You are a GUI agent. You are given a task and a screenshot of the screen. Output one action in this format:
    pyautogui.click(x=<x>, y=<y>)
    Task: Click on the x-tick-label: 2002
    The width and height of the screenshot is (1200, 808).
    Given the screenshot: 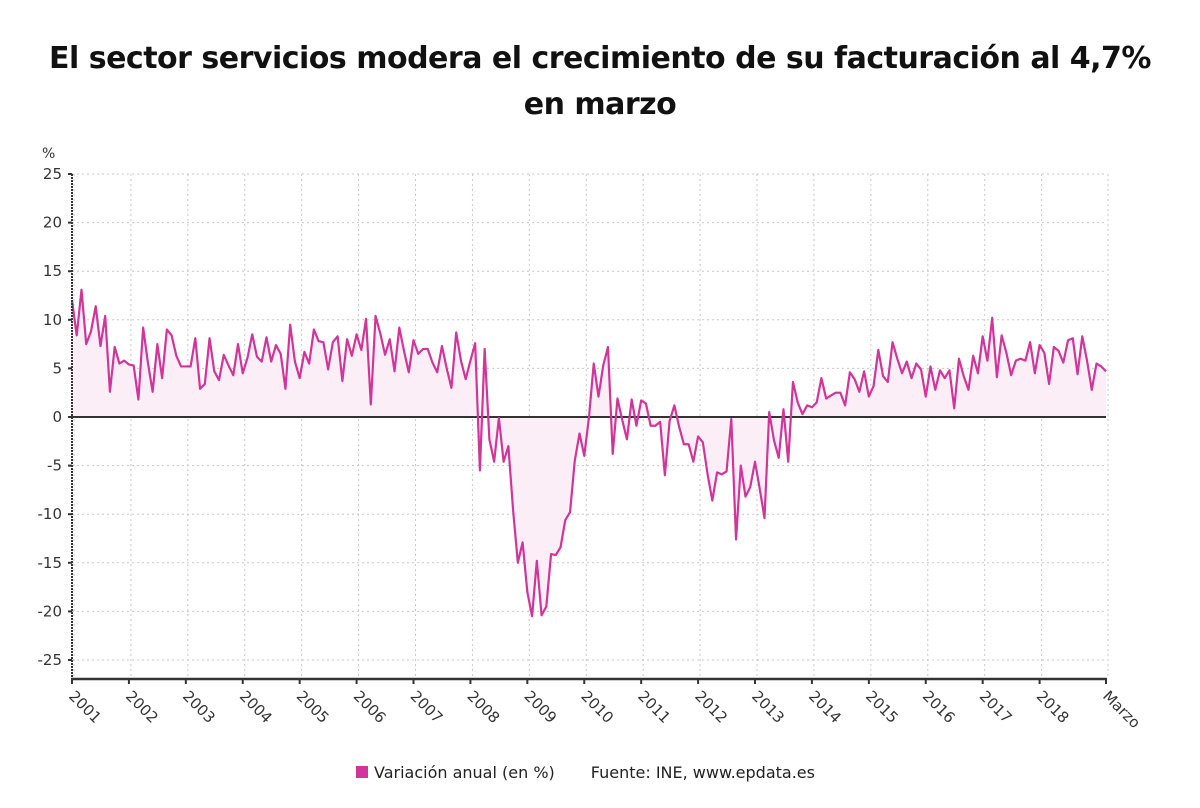 What is the action you would take?
    pyautogui.click(x=142, y=707)
    